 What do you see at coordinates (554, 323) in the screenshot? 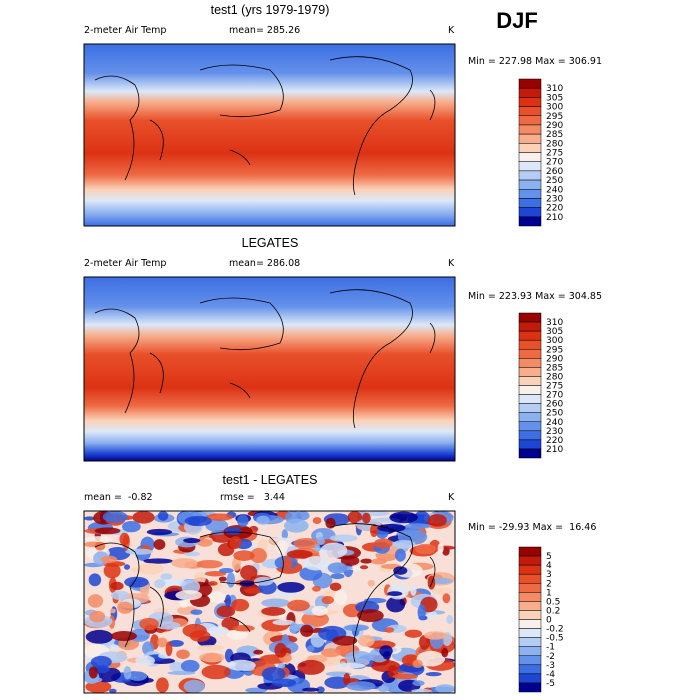
I see `colorbar-label: 310` at bounding box center [554, 323].